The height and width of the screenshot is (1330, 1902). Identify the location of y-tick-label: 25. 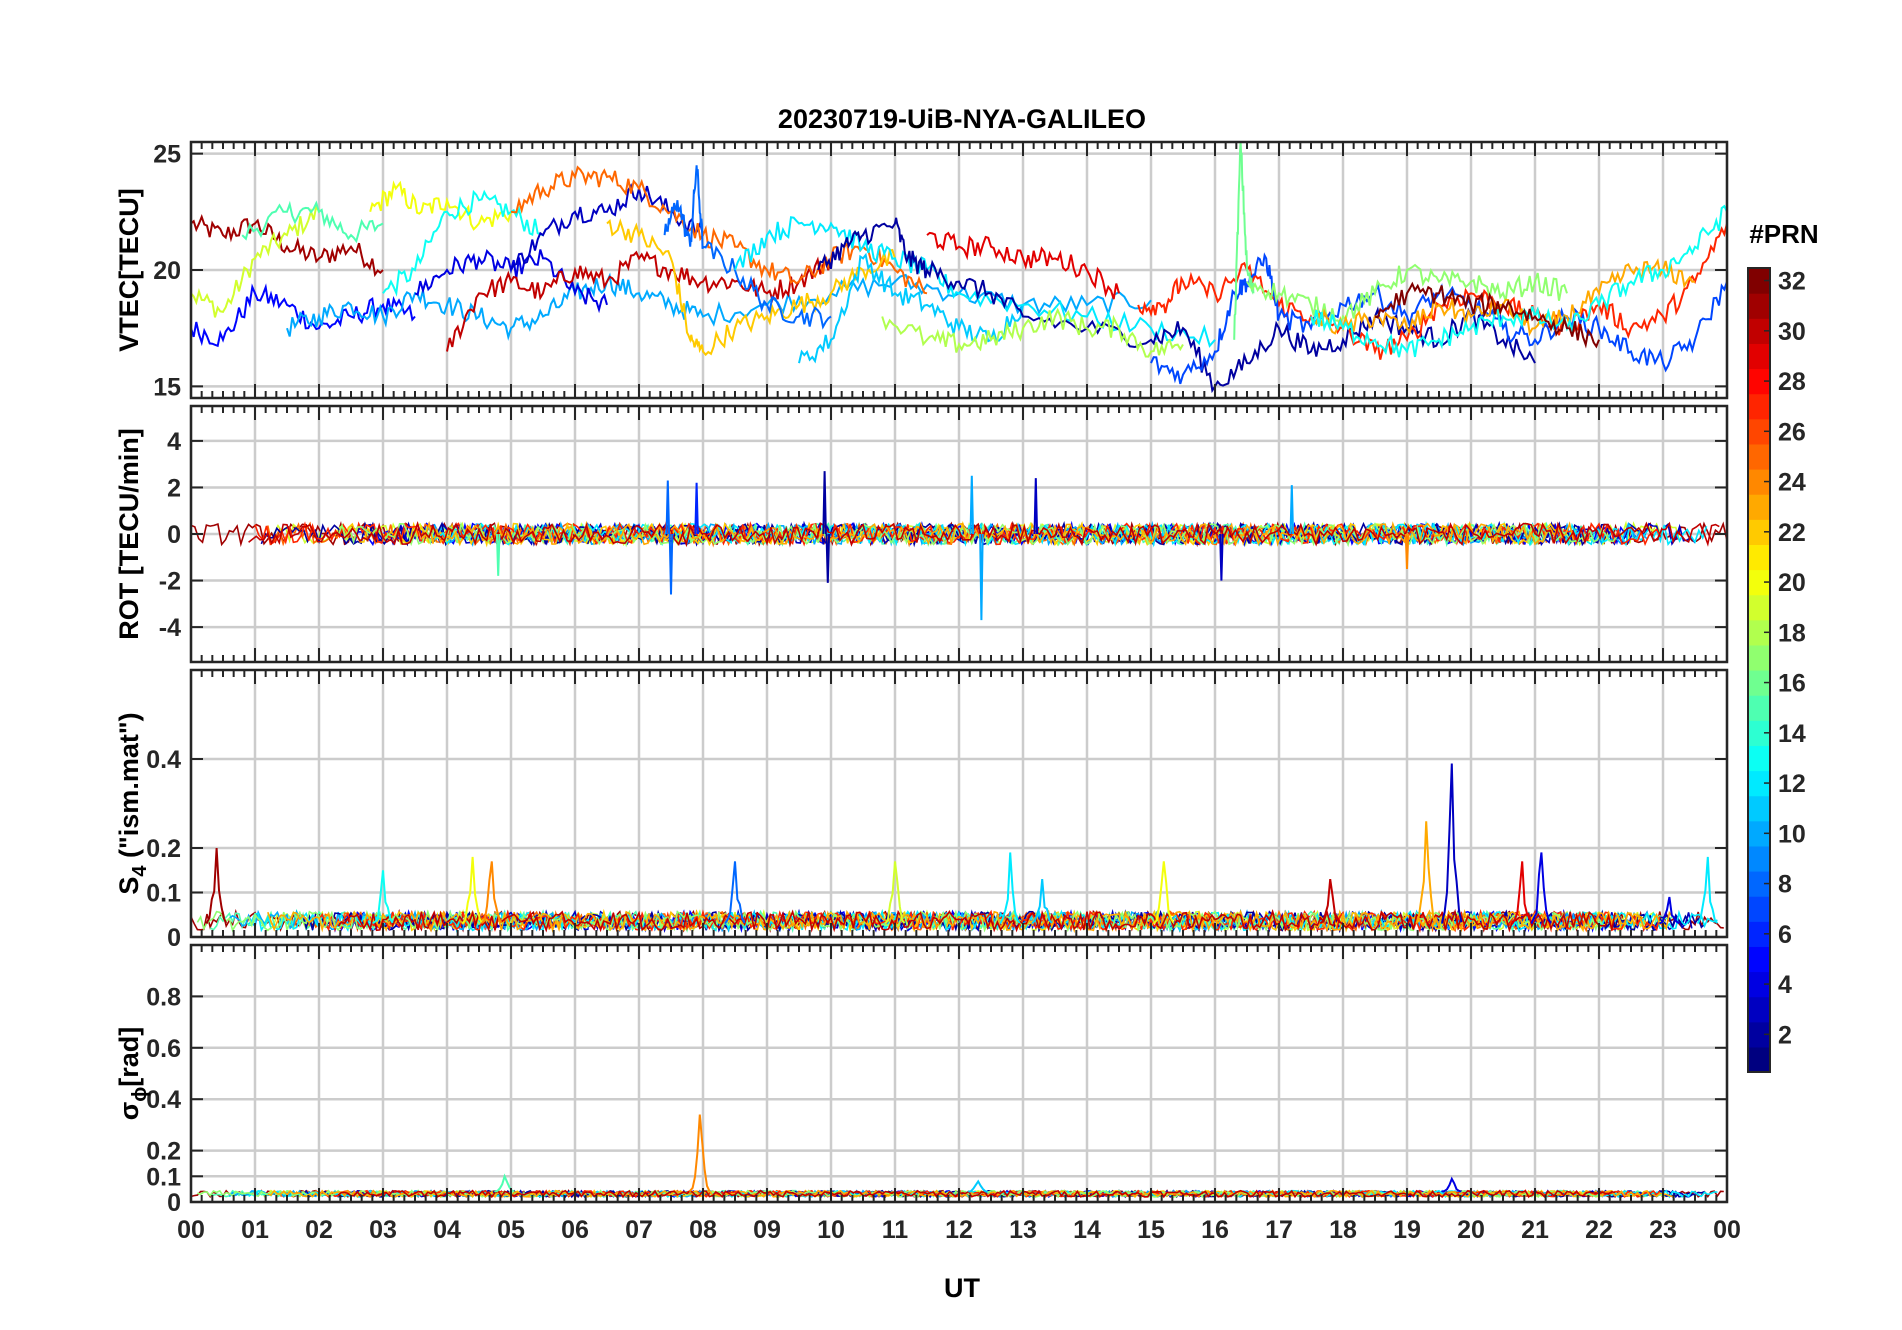
(167, 155).